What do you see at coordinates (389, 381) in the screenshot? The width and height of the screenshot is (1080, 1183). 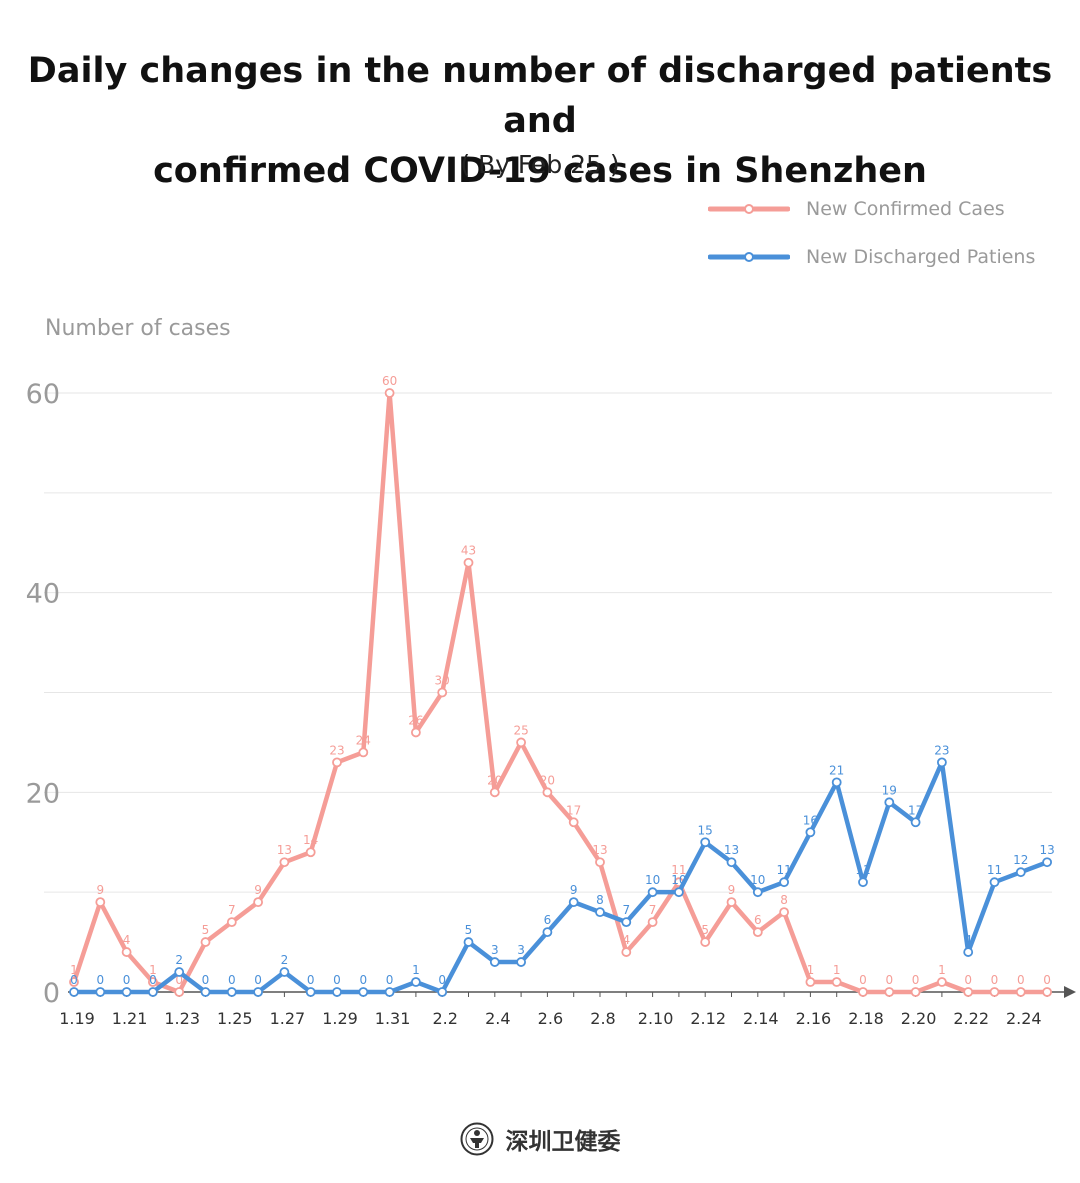 I see `data-label-confirmed: 60` at bounding box center [389, 381].